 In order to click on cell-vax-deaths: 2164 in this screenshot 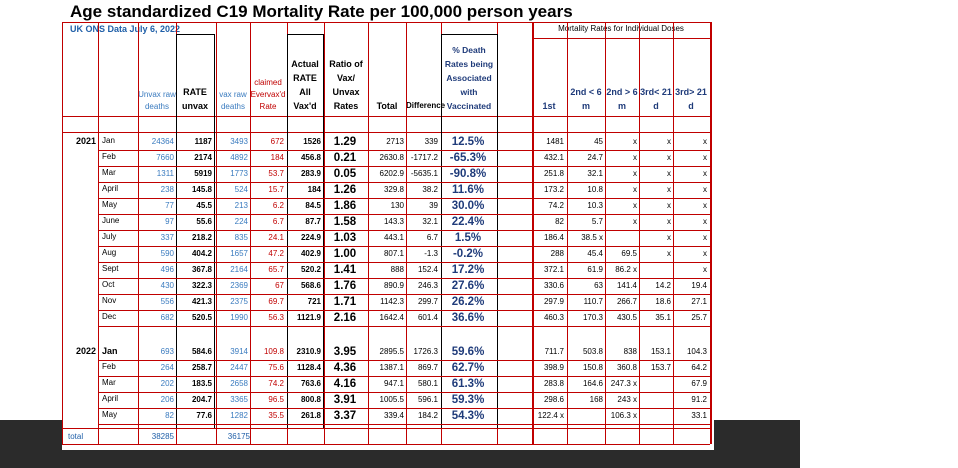, I will do `click(239, 269)`.